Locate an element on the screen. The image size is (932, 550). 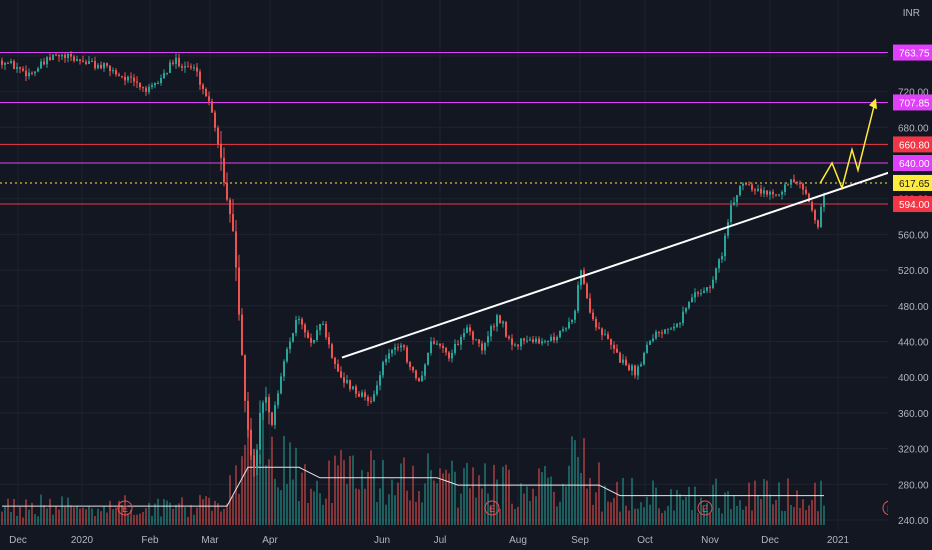
projection-arrow is located at coordinates (847, 146).